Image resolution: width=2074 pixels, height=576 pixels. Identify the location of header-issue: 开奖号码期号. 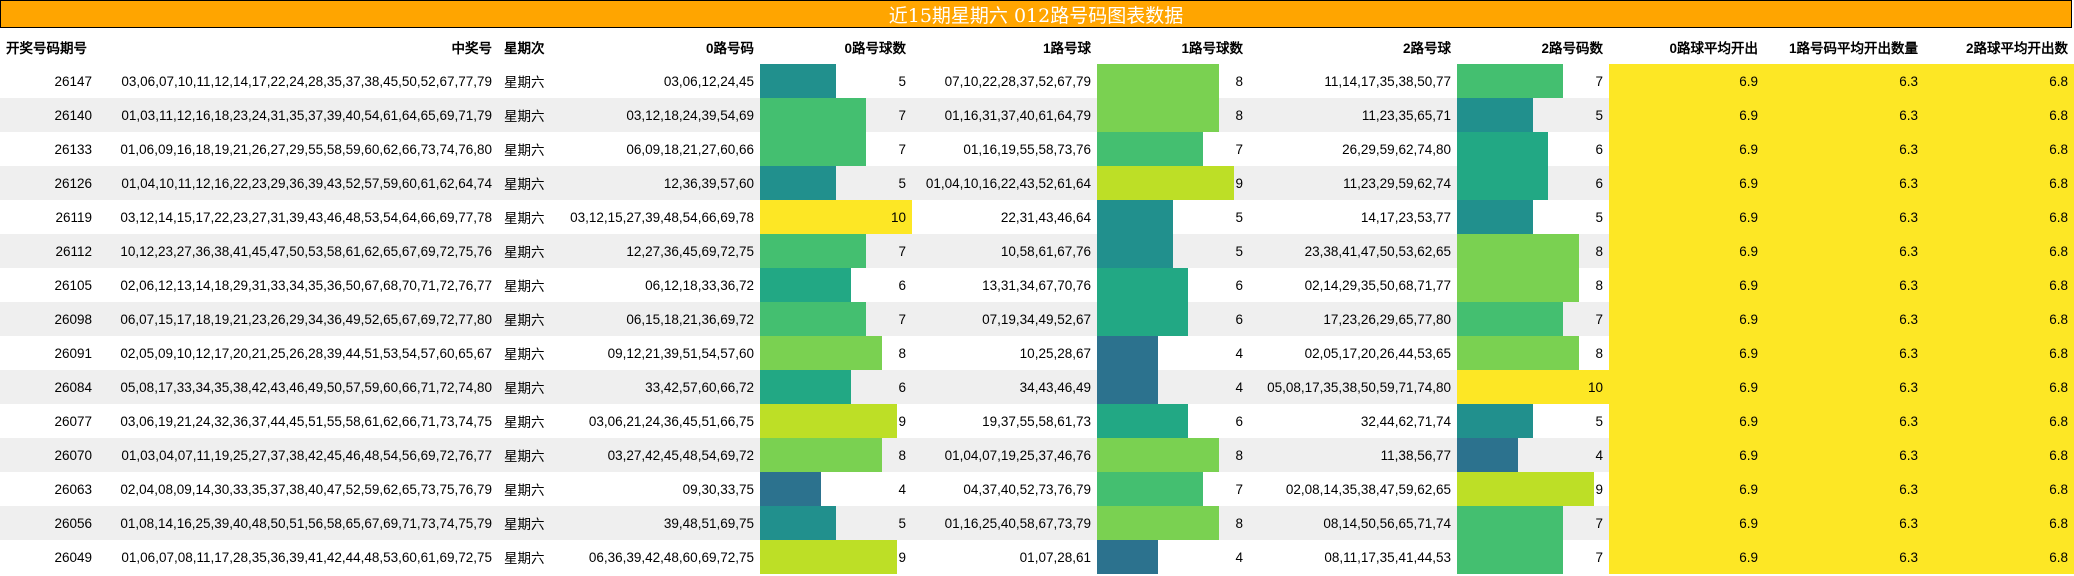
(49, 46).